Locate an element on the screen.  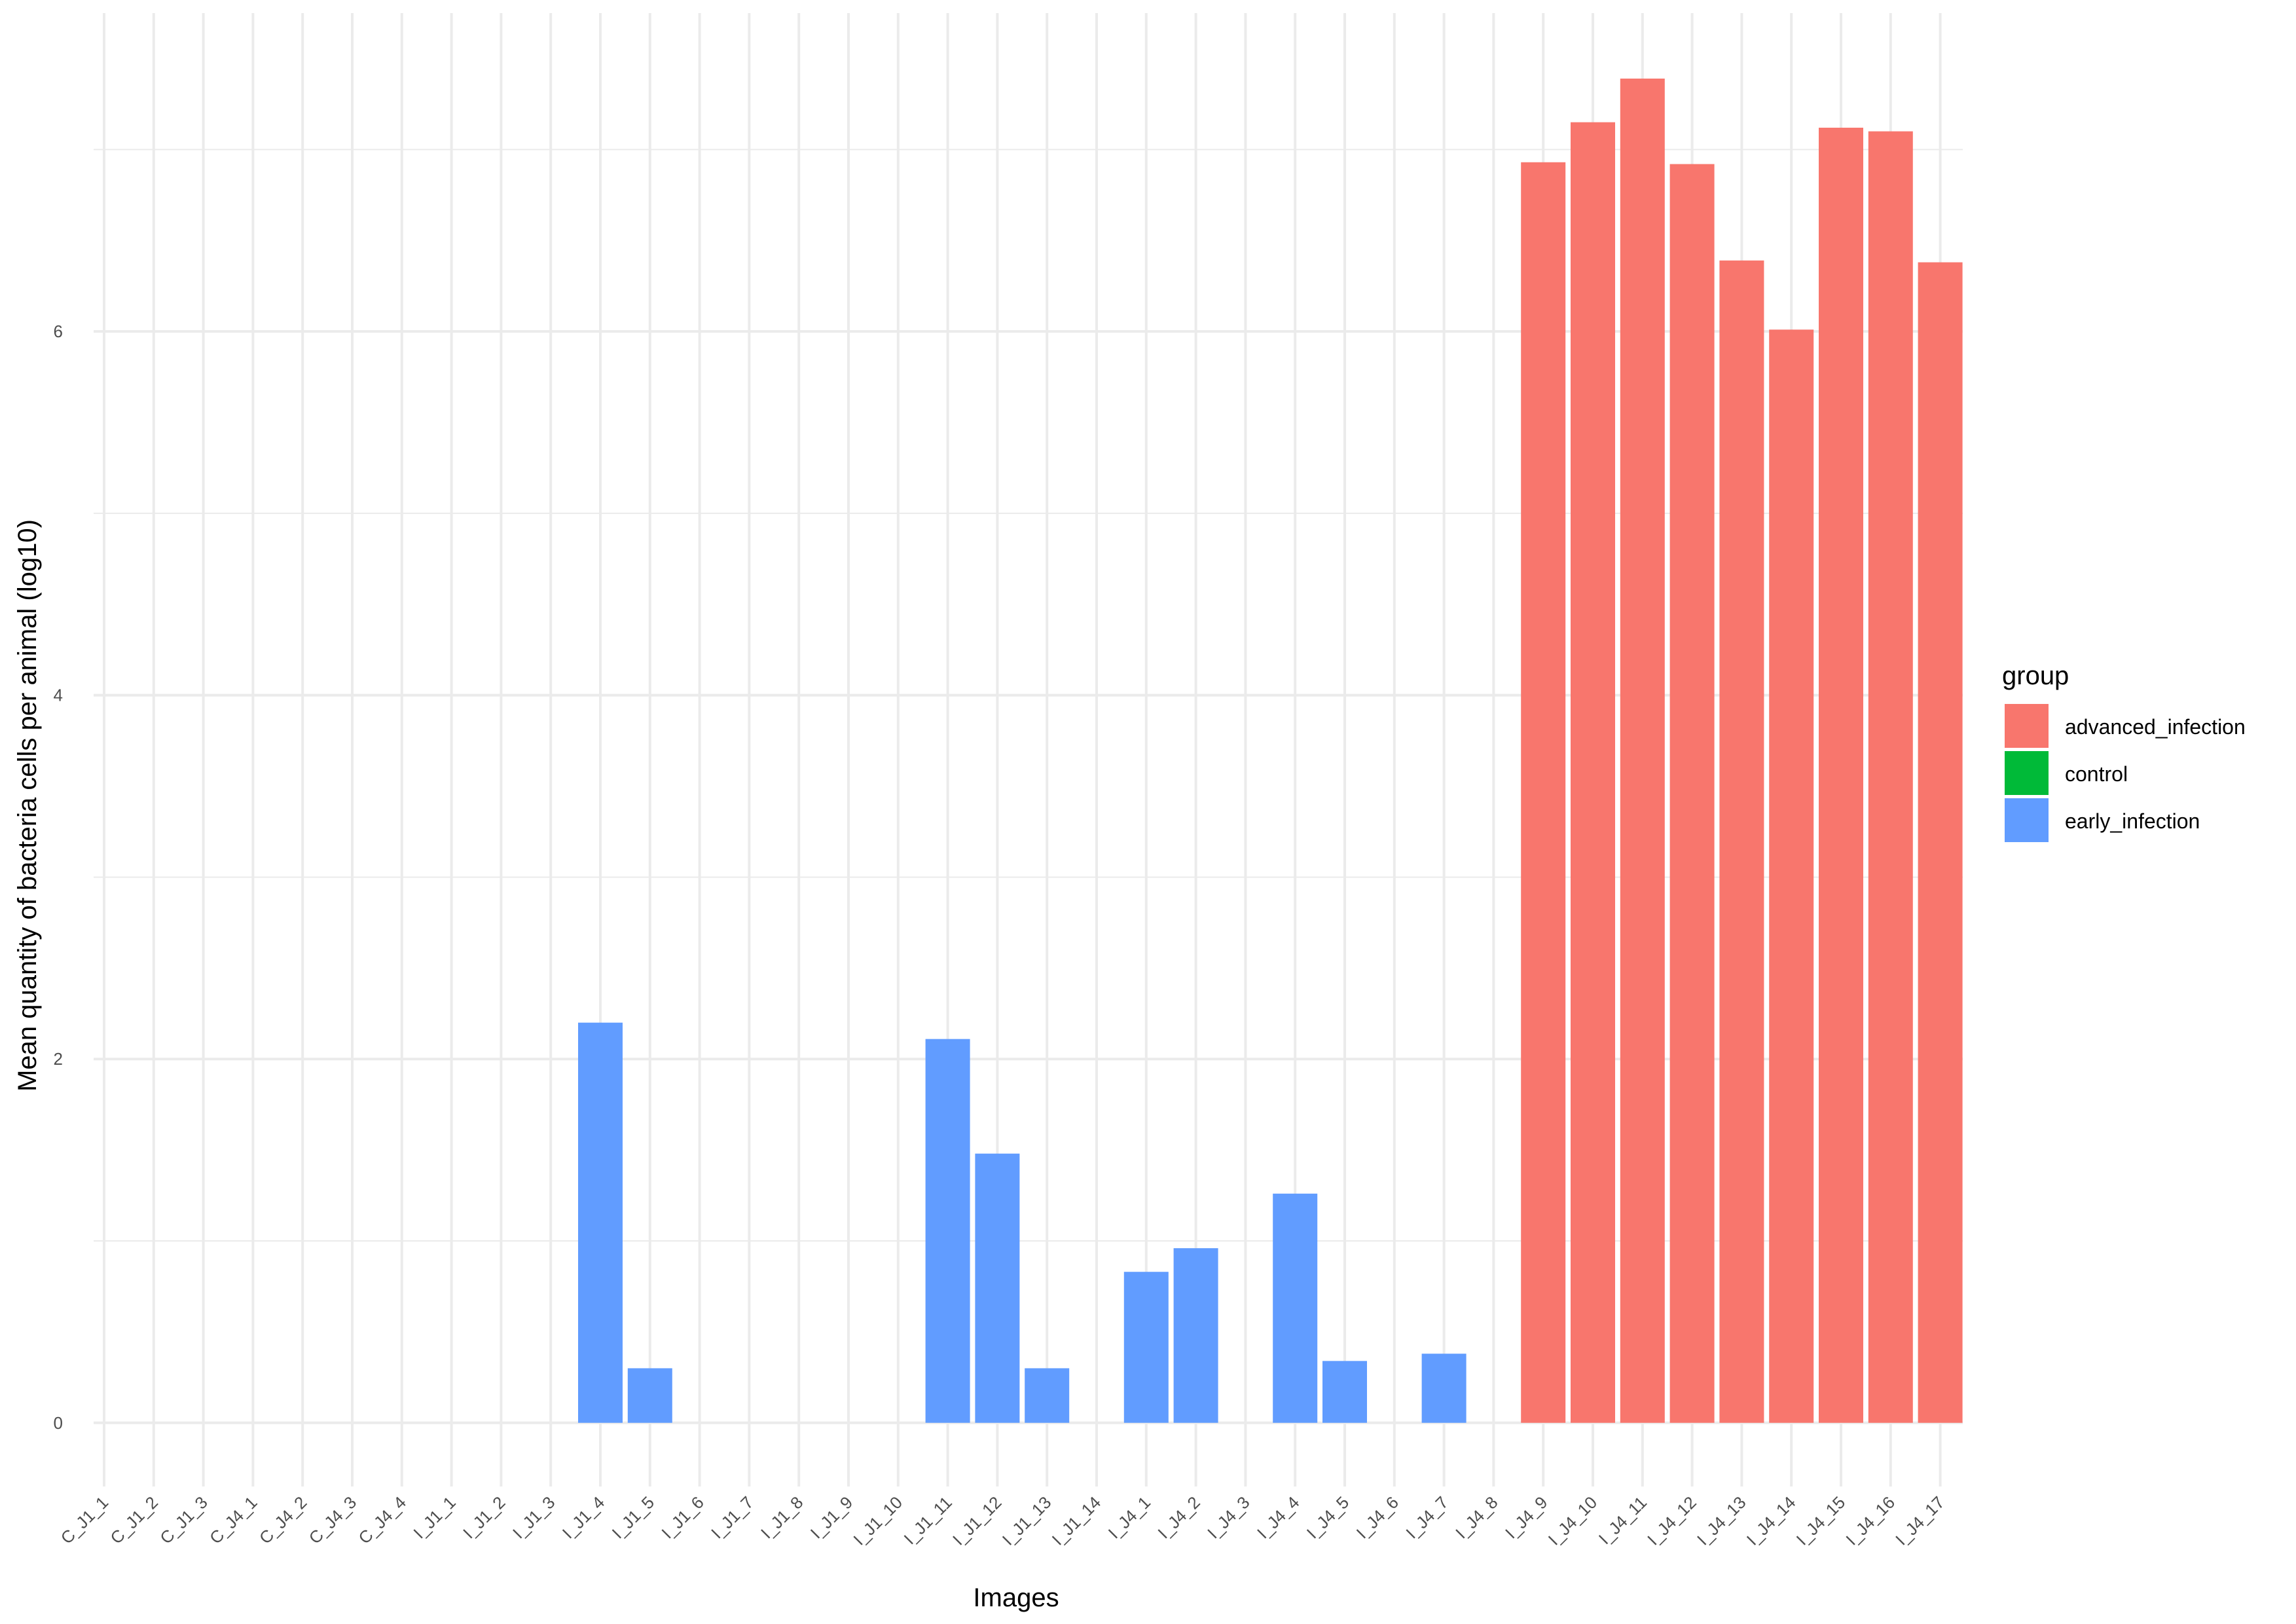
x-tick-label-i-j1-13: I_J1_13 is located at coordinates (1026, 1520).